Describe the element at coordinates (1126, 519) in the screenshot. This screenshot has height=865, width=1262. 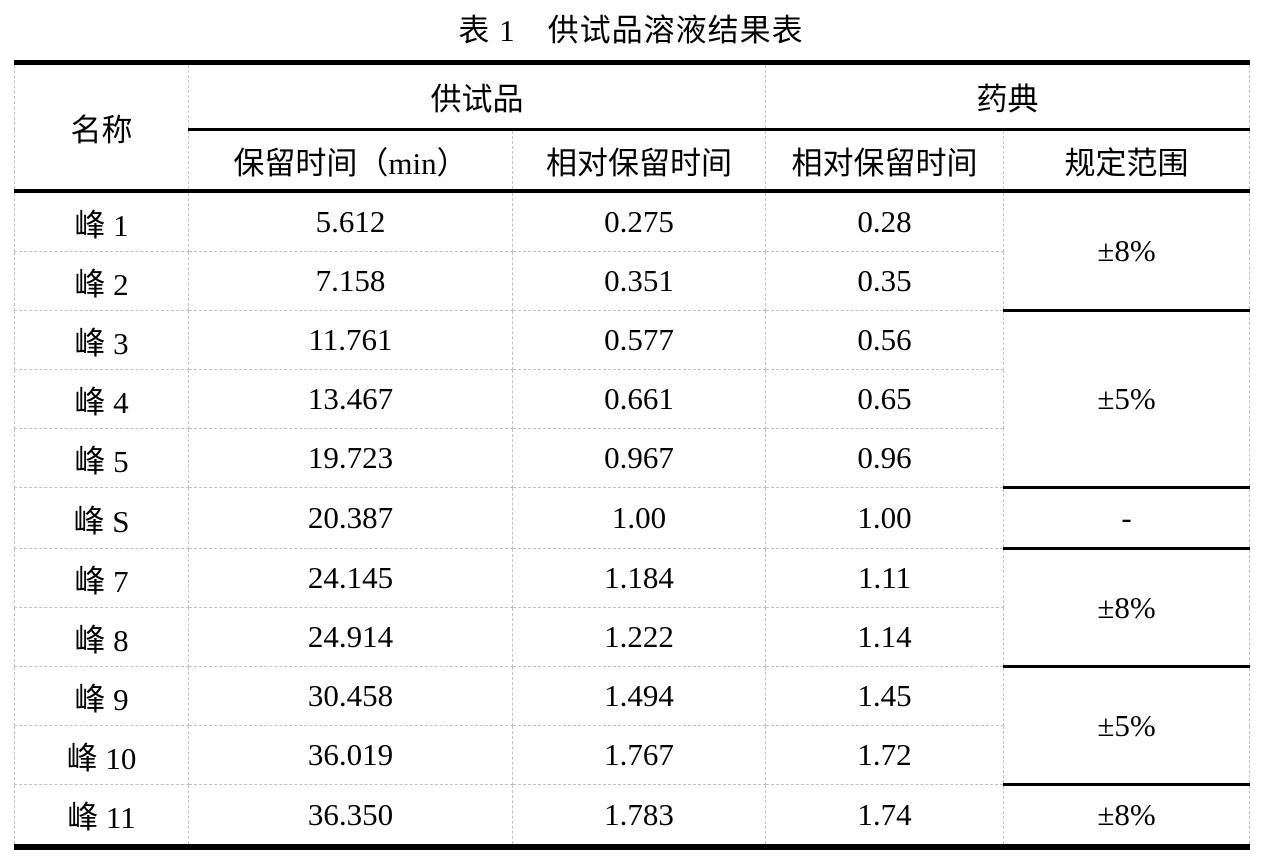
I see `specified-range-cell: -` at that location.